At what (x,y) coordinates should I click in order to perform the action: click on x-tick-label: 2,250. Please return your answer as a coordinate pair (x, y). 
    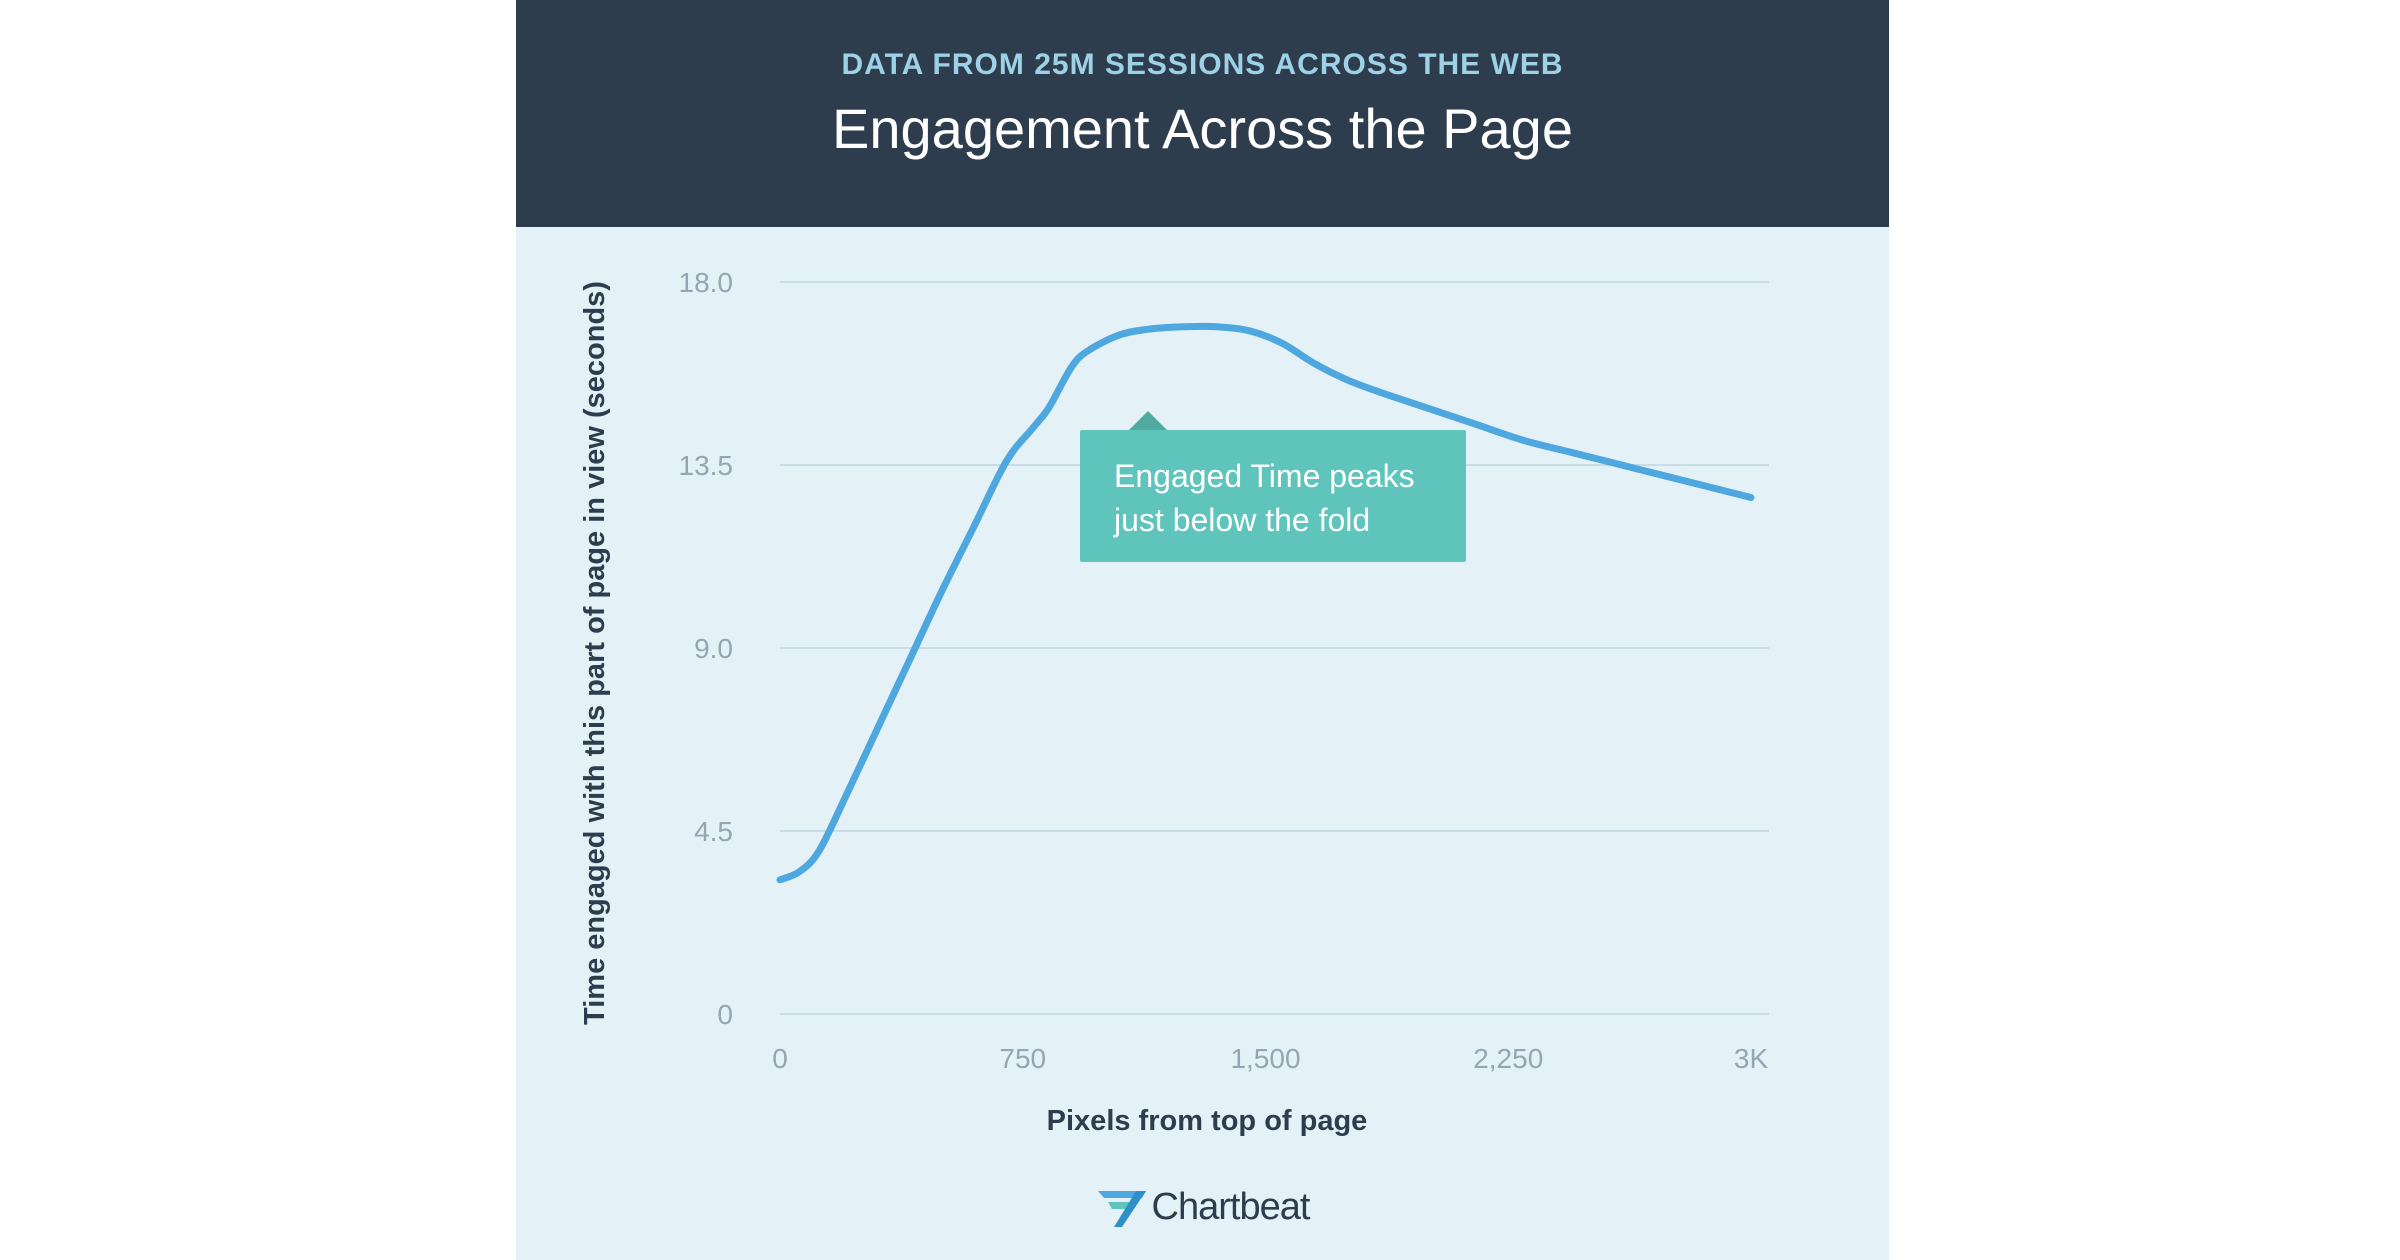
    Looking at the image, I should click on (1508, 1058).